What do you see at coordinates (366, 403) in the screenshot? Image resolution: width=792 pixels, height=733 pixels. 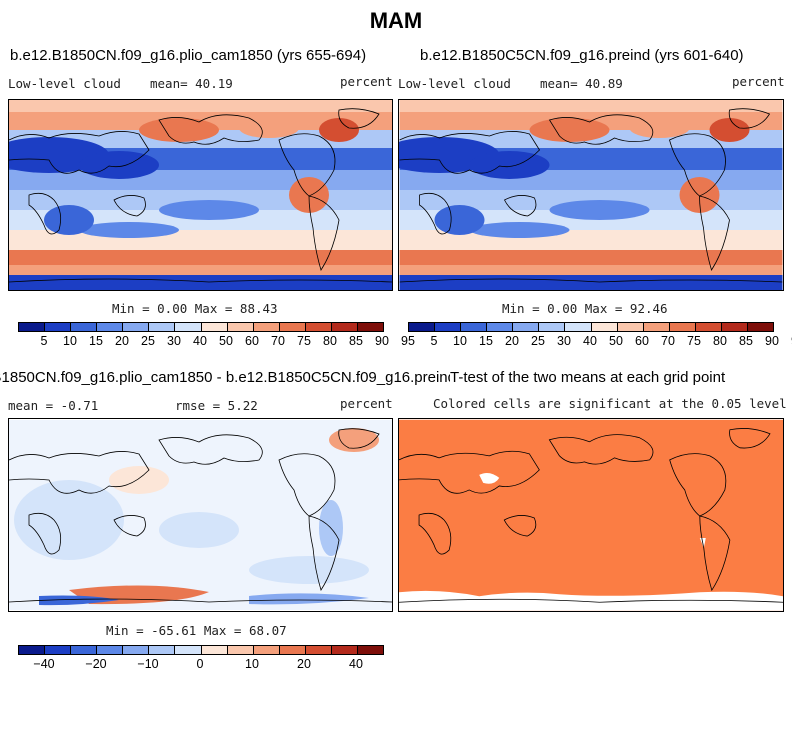 I see `panel3-units: percent` at bounding box center [366, 403].